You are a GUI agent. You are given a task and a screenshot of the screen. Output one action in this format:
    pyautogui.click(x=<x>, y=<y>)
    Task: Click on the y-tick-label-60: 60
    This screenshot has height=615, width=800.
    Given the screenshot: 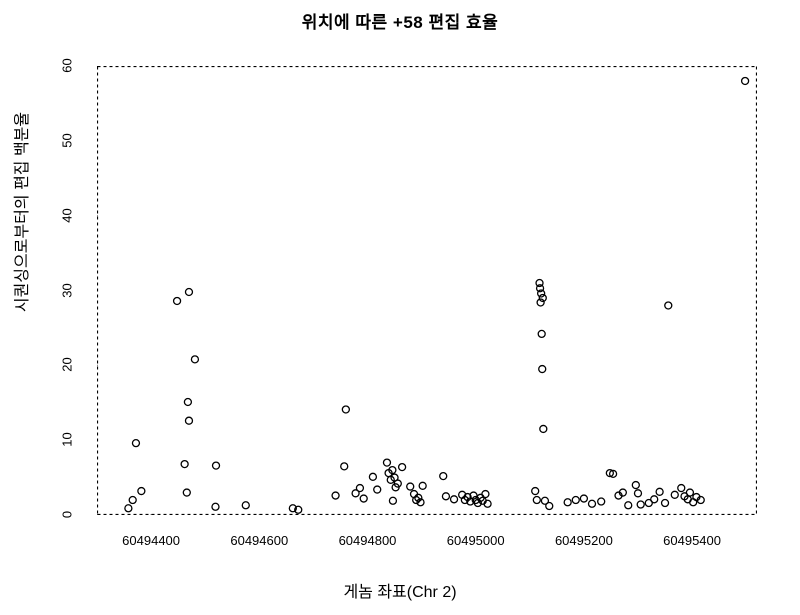 What is the action you would take?
    pyautogui.click(x=67, y=65)
    